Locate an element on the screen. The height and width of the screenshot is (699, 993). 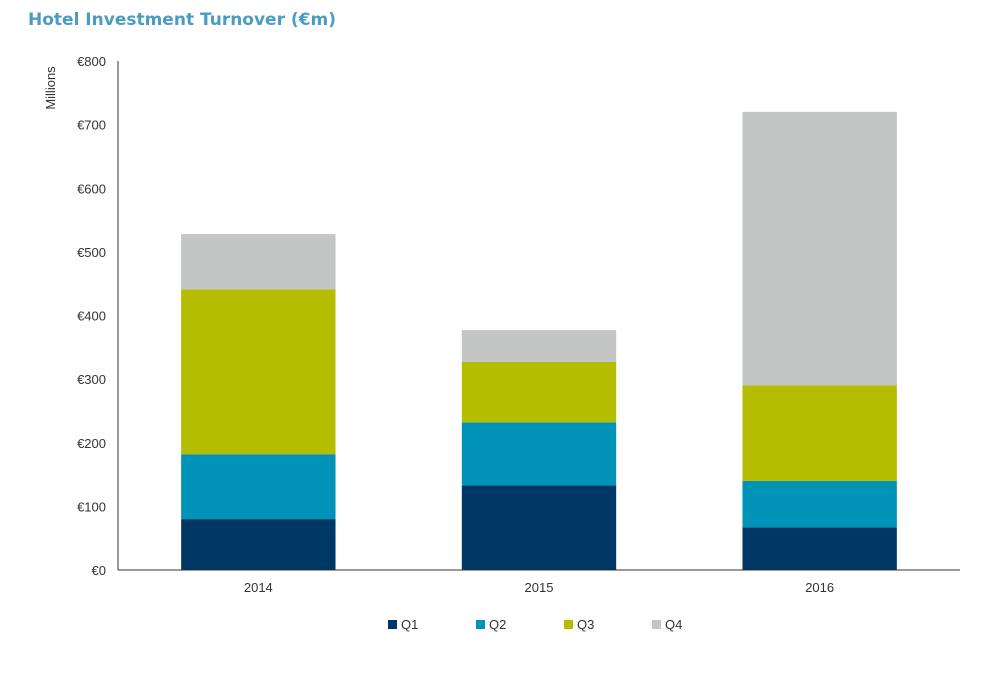
legend-label-q1: Q1 is located at coordinates (409, 624).